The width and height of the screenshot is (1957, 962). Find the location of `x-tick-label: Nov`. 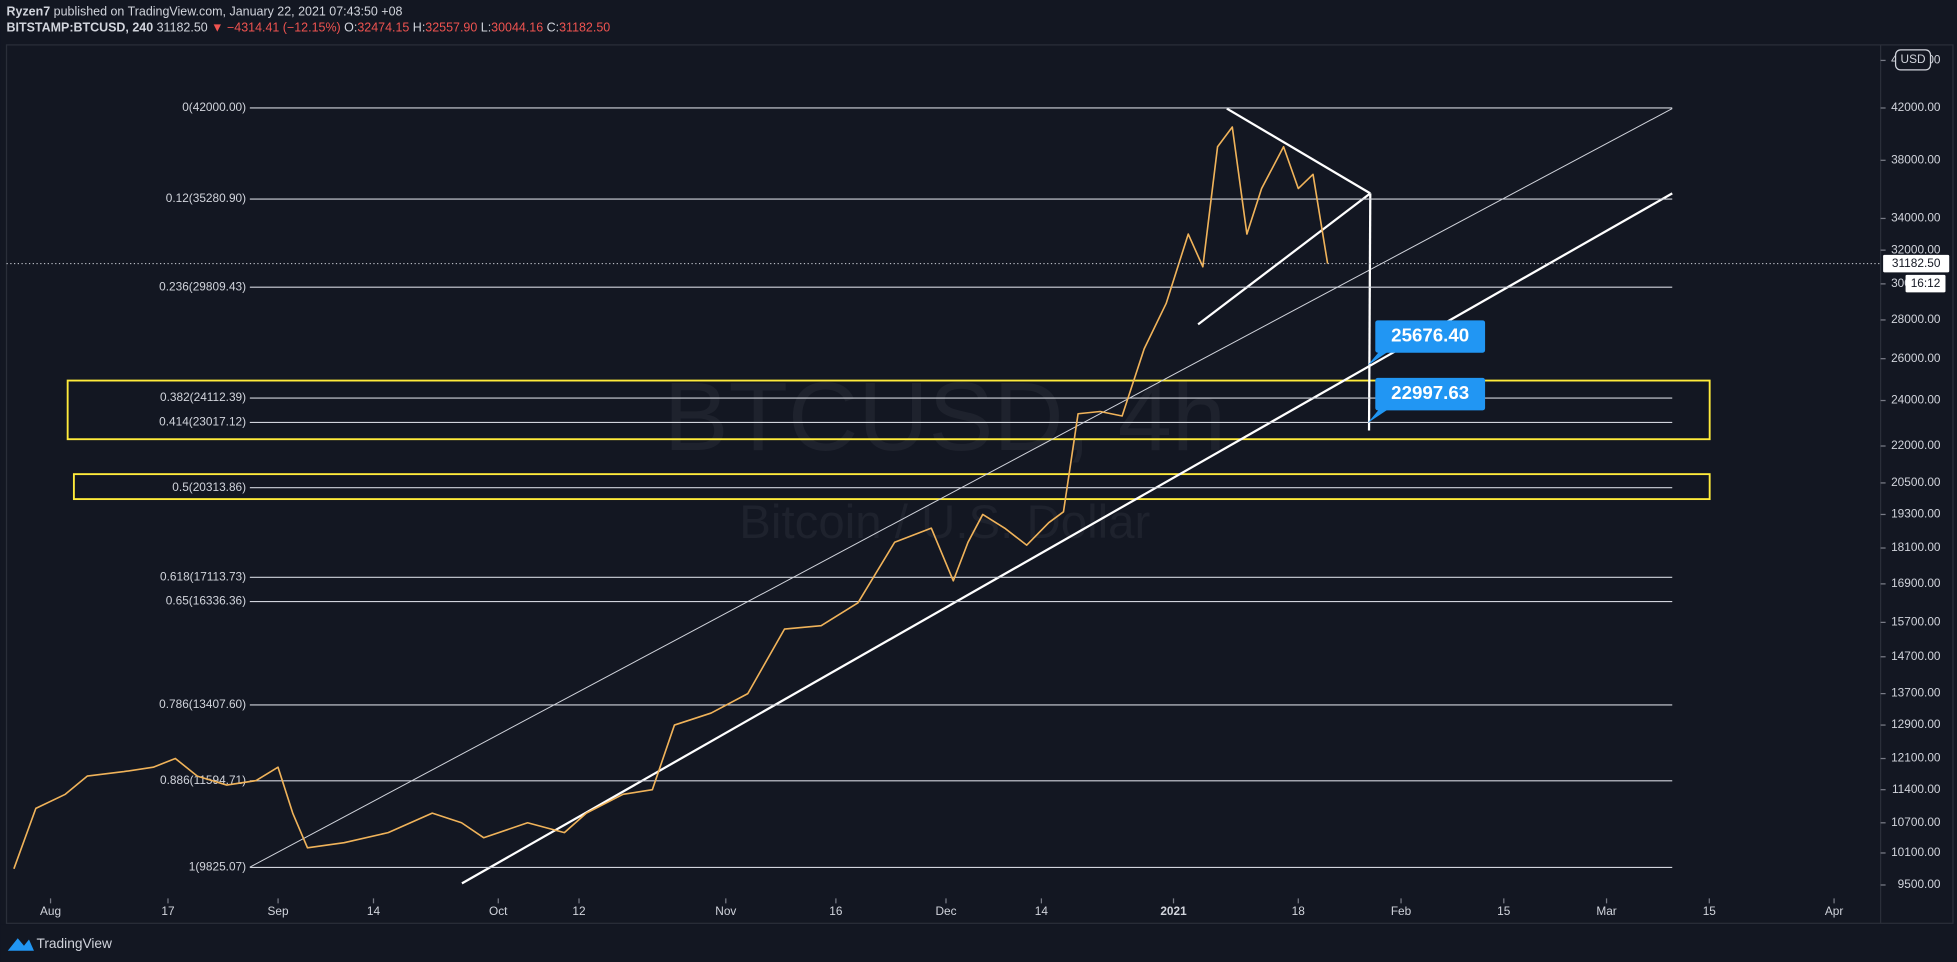

x-tick-label: Nov is located at coordinates (725, 911).